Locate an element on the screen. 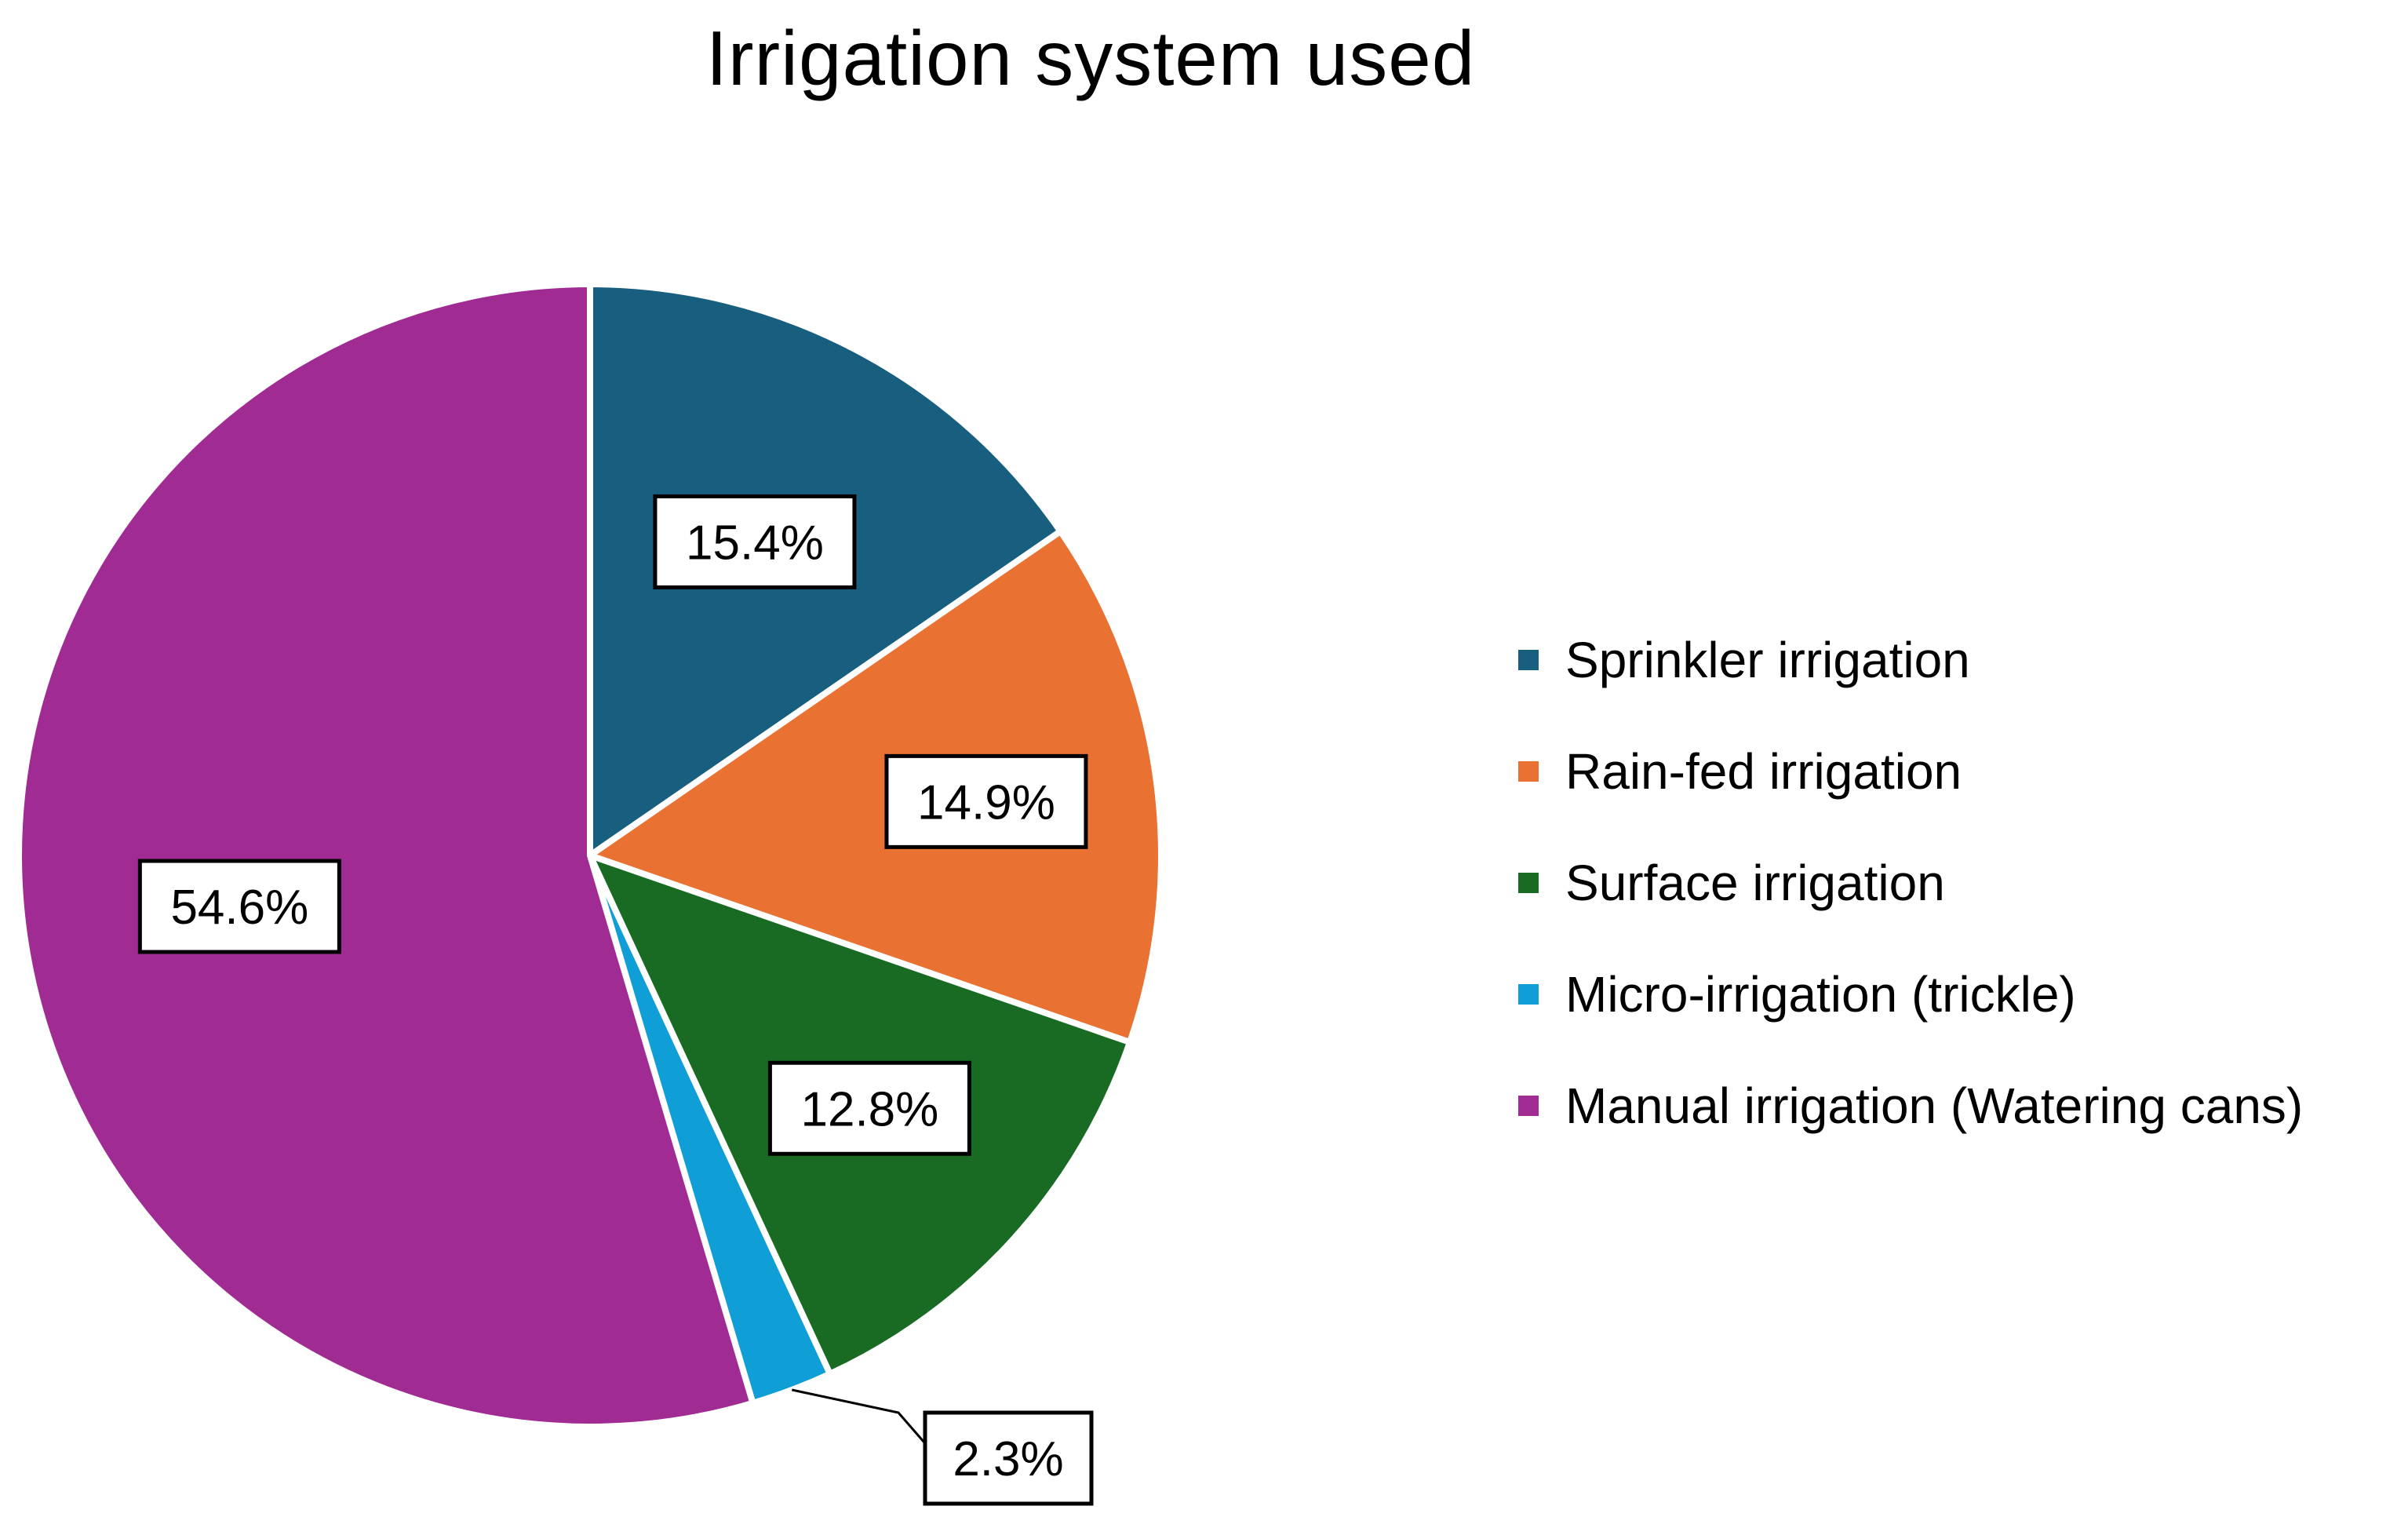 The width and height of the screenshot is (2408, 1528). legend-item-micro: Micro-irrigation (trickle) is located at coordinates (1910, 994).